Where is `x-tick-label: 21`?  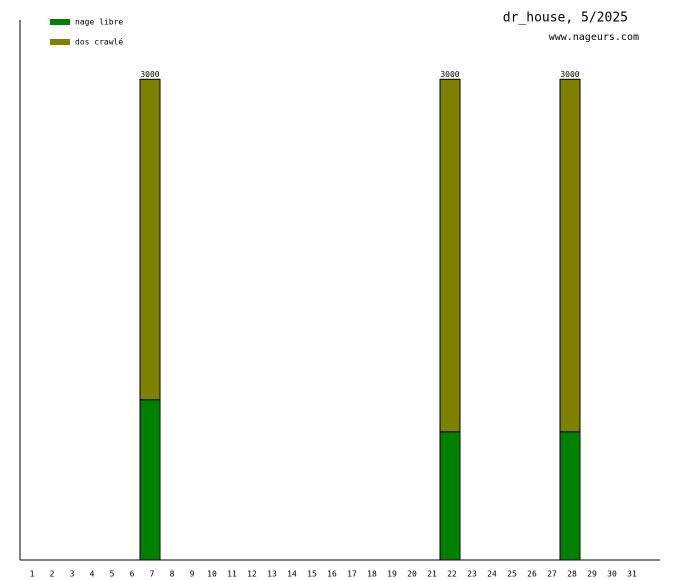
x-tick-label: 21 is located at coordinates (432, 574).